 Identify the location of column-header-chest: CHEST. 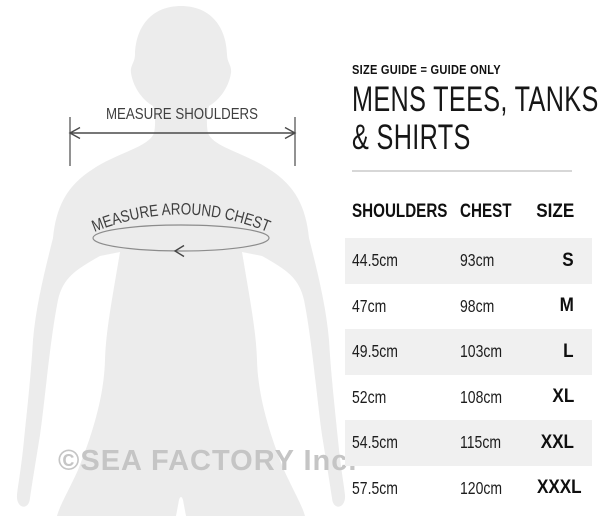
(486, 211).